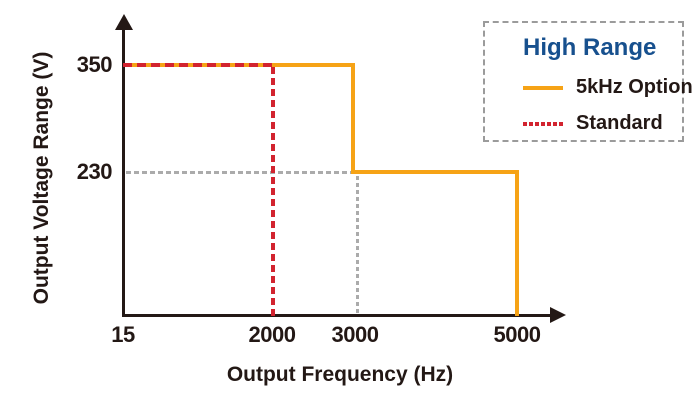 This screenshot has height=400, width=700. Describe the element at coordinates (543, 87) in the screenshot. I see `legend-swatch-5khz-option` at that location.